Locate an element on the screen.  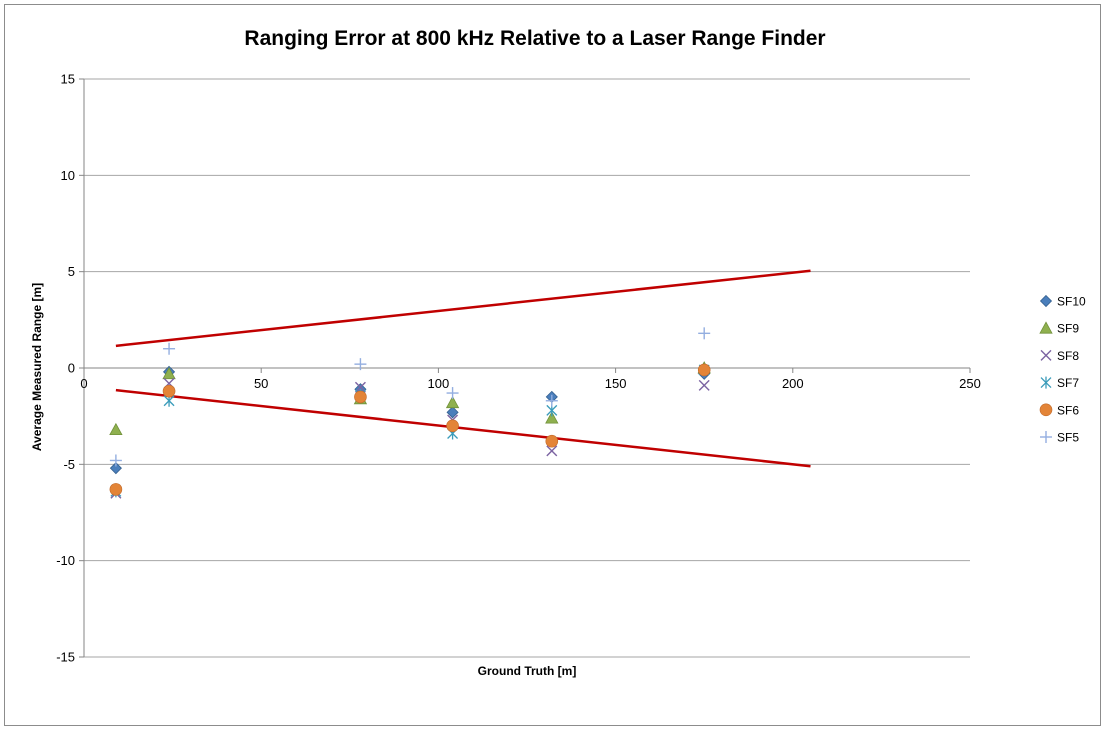
data-points is located at coordinates (410, 413).